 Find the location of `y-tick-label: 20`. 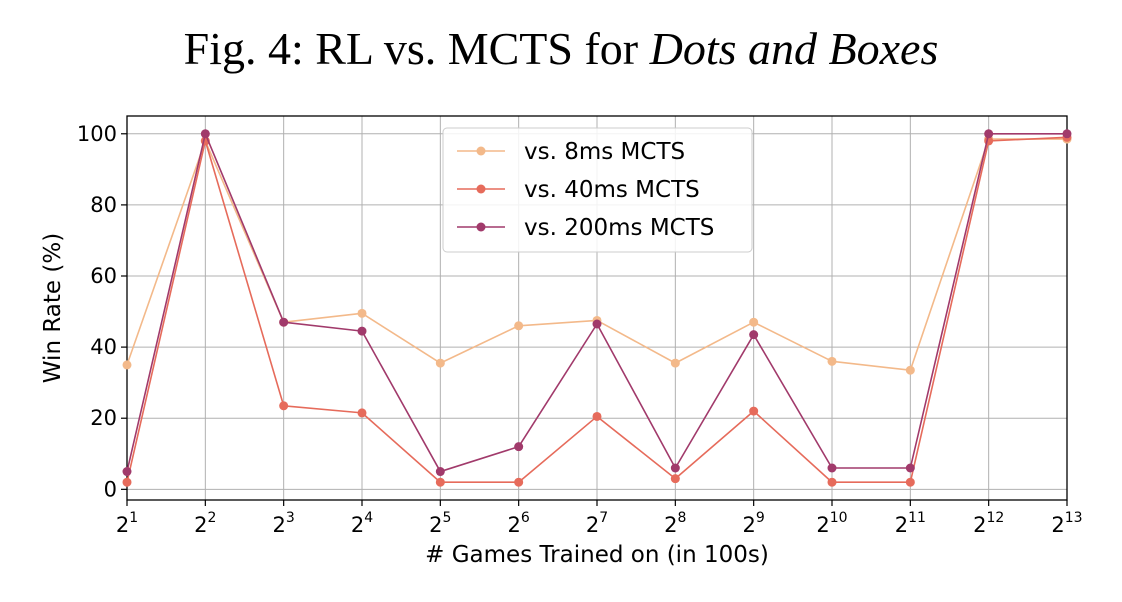

y-tick-label: 20 is located at coordinates (103, 418).